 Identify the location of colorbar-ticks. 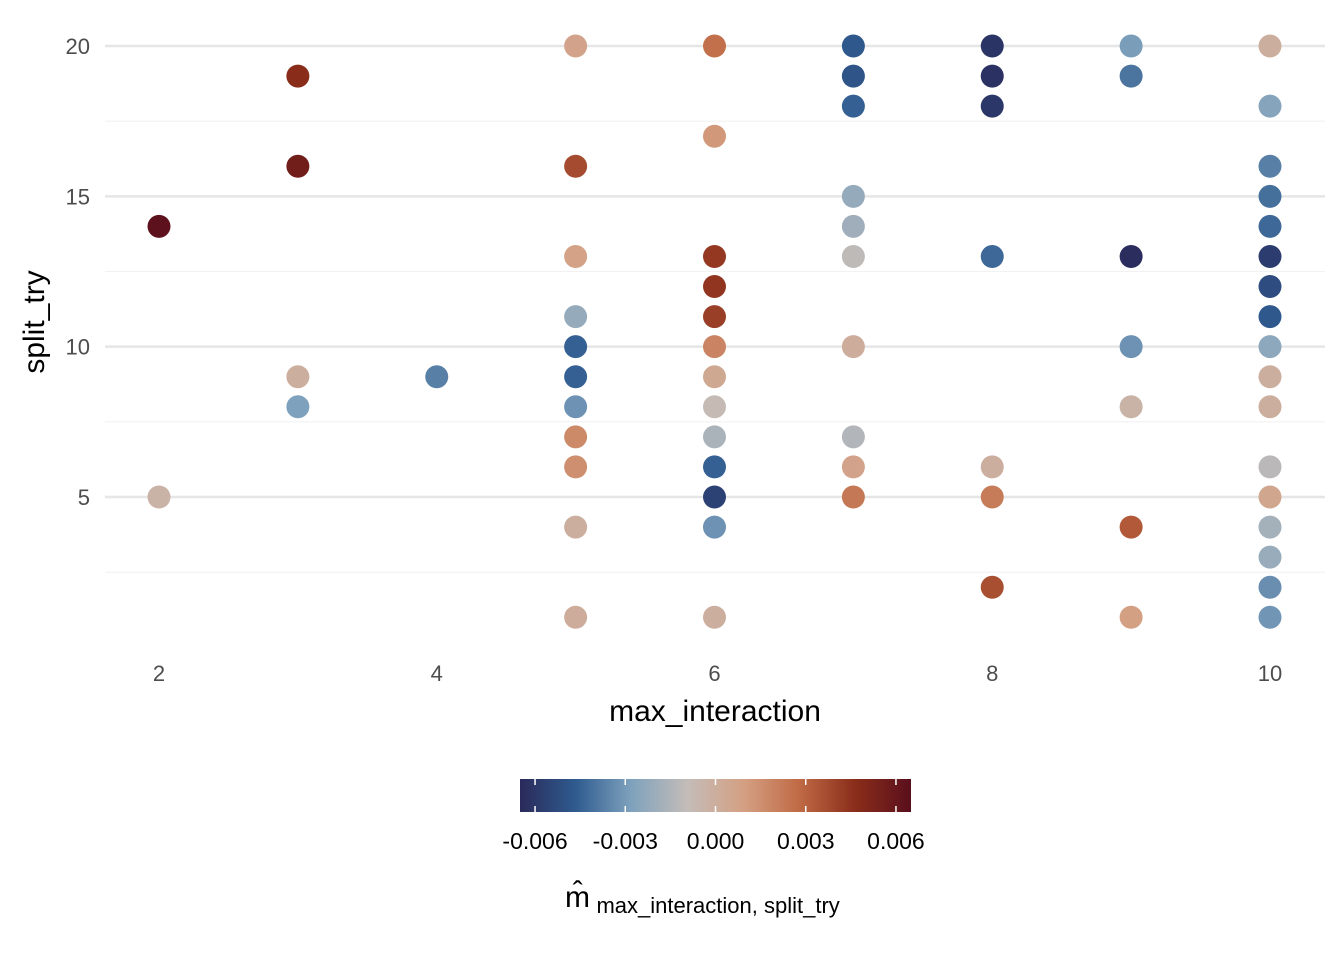
(715, 795).